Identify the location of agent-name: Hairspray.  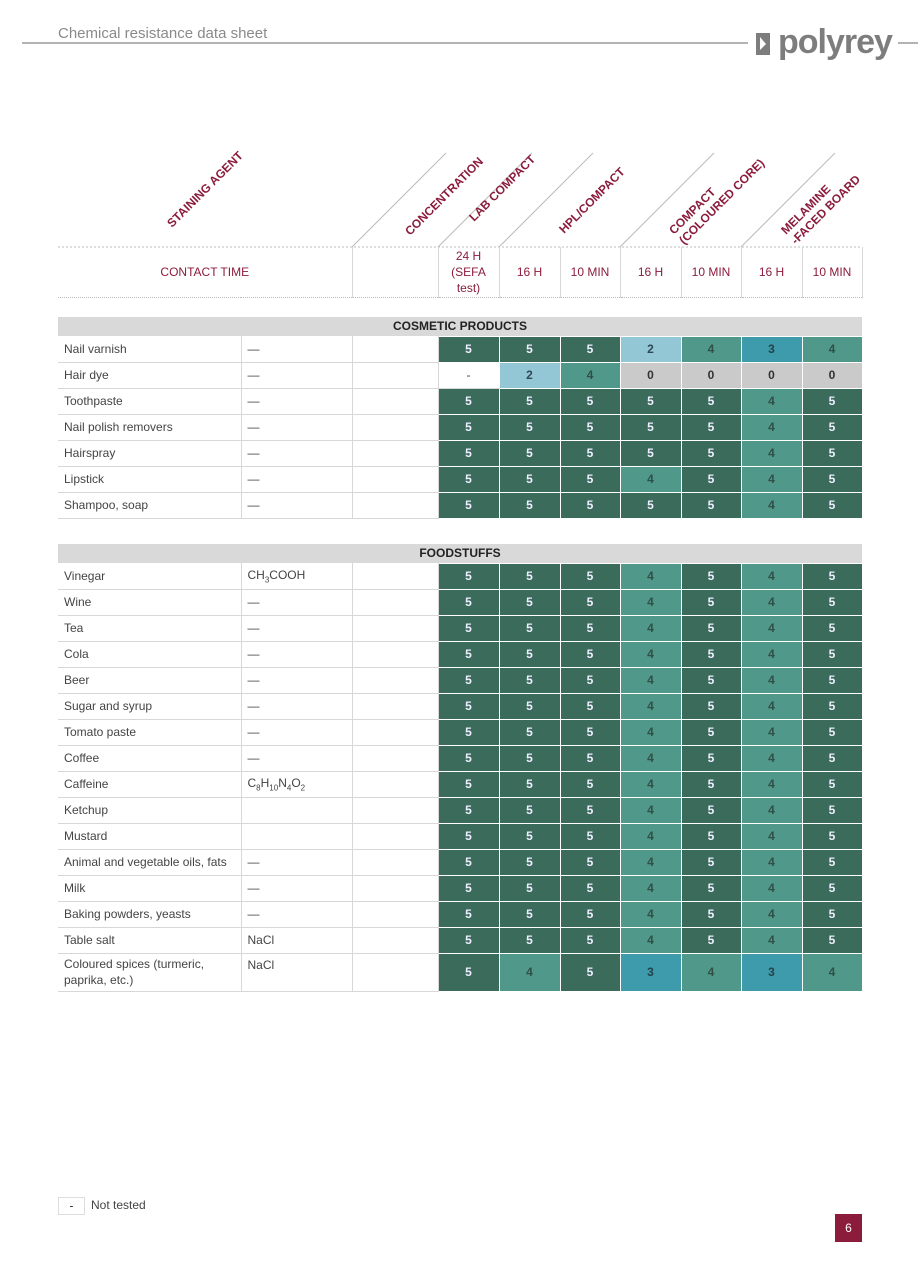
(150, 453).